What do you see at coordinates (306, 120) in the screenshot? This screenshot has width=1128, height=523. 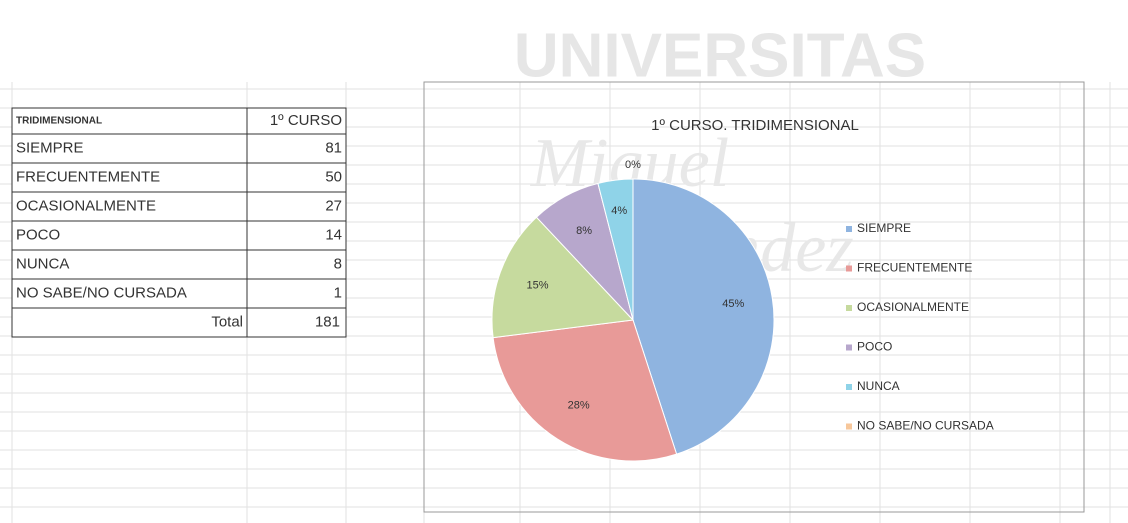 I see `table-header: 1º CURSO` at bounding box center [306, 120].